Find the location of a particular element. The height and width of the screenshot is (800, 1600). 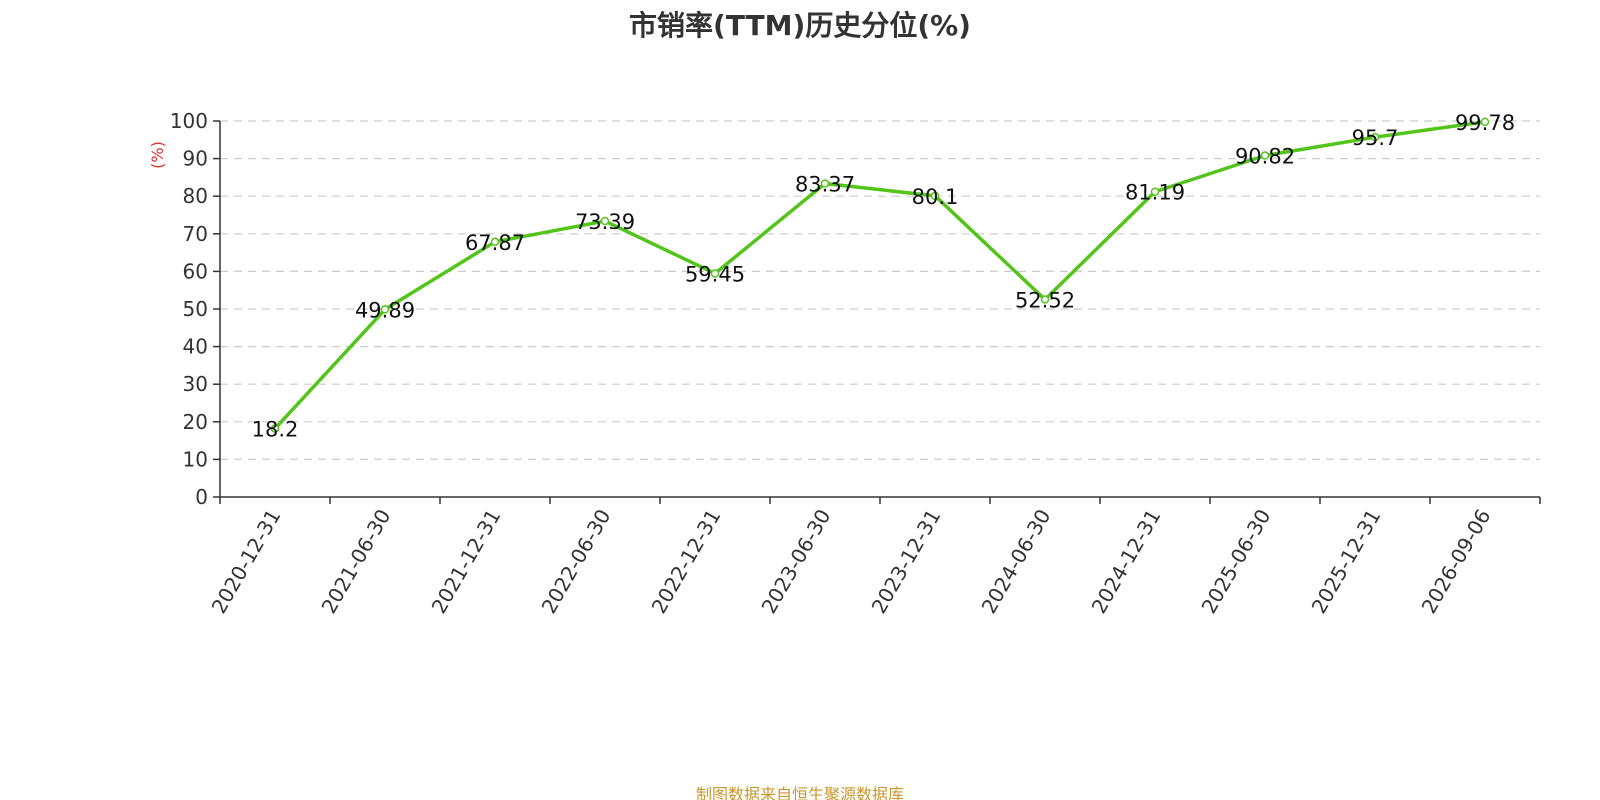

data-label: 80.1 is located at coordinates (935, 197).